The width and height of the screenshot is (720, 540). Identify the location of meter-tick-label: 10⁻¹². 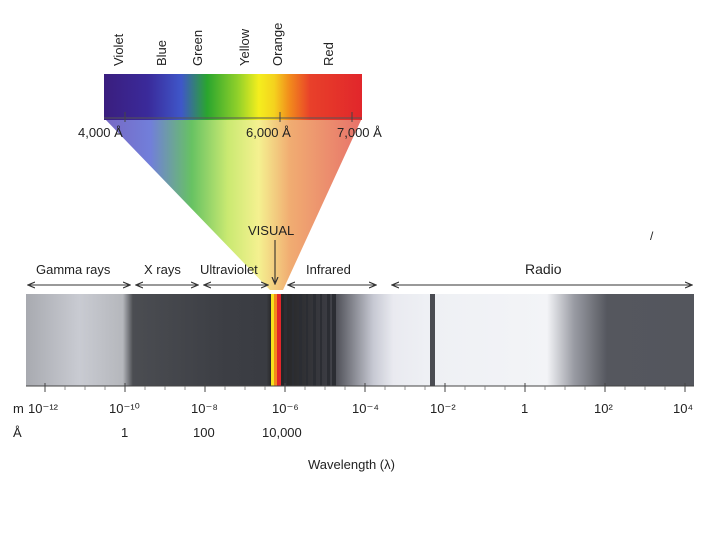
(43, 408).